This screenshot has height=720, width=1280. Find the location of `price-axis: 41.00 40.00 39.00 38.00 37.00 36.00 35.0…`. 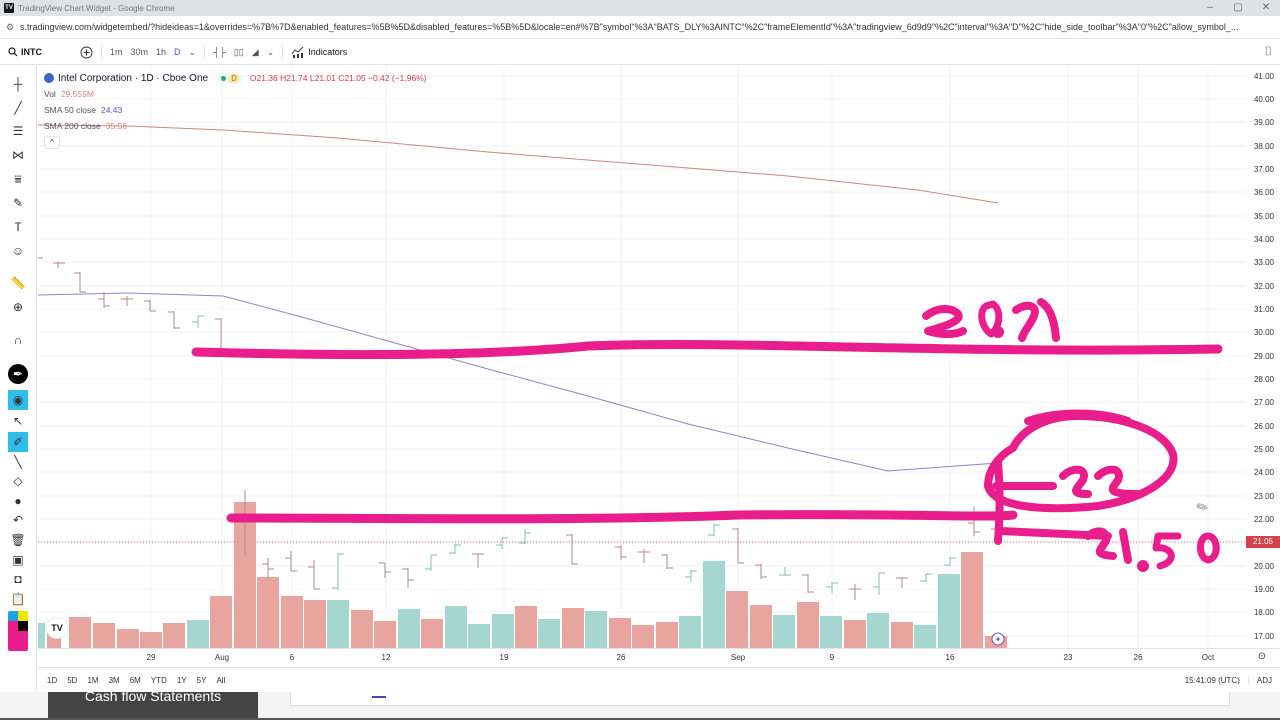

price-axis: 41.00 40.00 39.00 38.00 37.00 36.00 35.0… is located at coordinates (1263, 357).